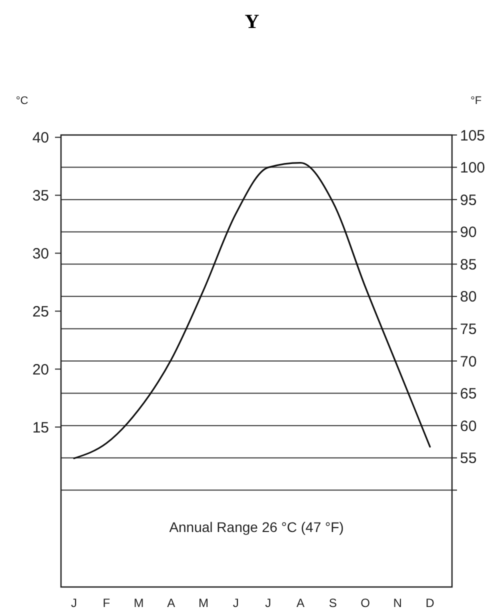  Describe the element at coordinates (468, 297) in the screenshot. I see `y2-tick-label: 80` at that location.